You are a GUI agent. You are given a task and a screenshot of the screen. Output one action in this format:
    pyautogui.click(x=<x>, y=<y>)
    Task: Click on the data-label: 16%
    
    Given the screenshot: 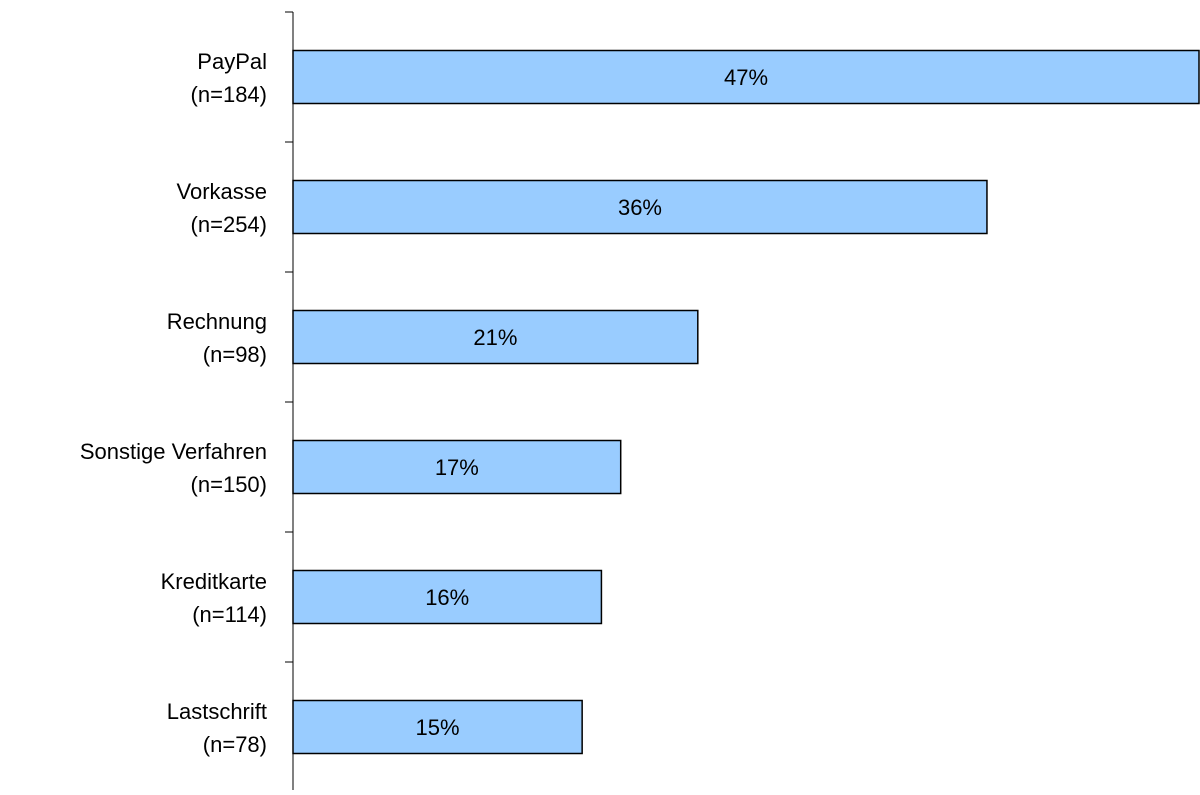 What is the action you would take?
    pyautogui.click(x=447, y=597)
    